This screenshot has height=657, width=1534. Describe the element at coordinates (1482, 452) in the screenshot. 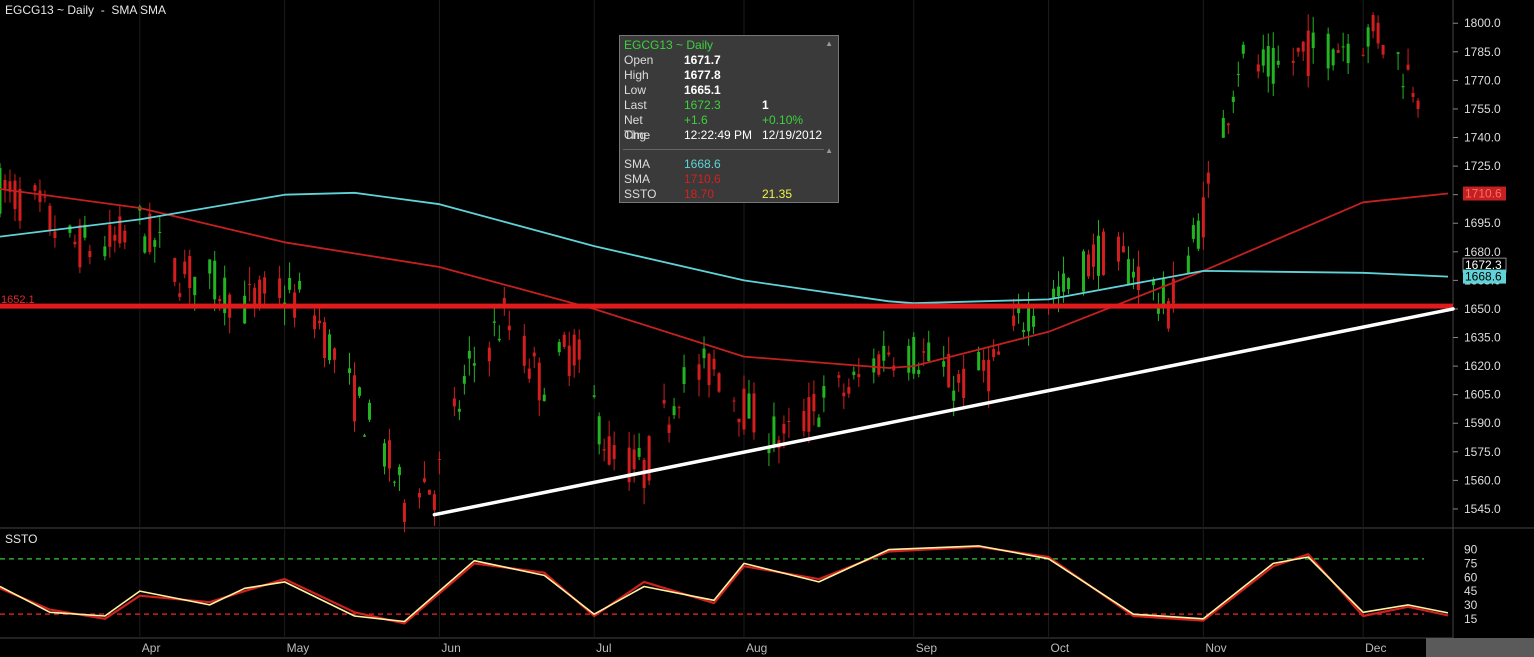

I see `y-tick-label: 1575.0` at that location.